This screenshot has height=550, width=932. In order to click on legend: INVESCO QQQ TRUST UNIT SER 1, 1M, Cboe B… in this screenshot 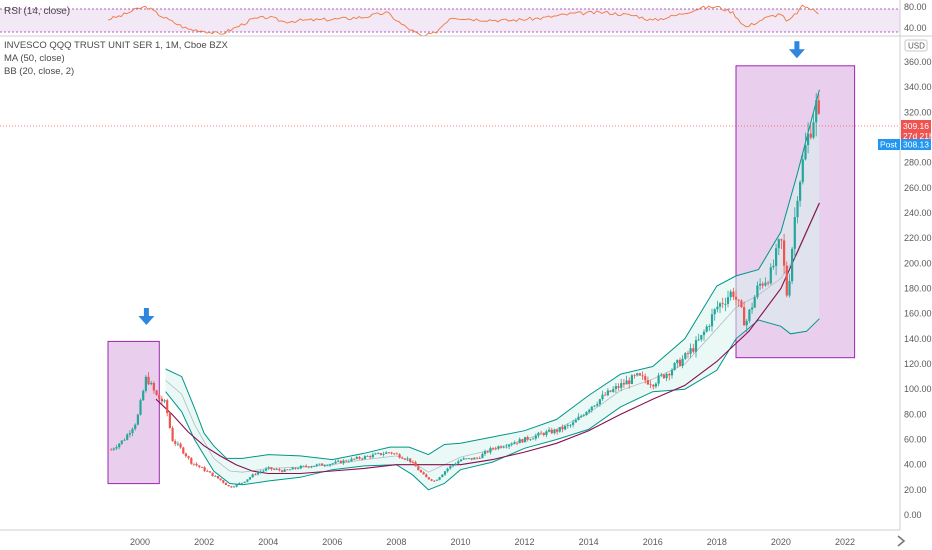, I will do `click(116, 58)`.